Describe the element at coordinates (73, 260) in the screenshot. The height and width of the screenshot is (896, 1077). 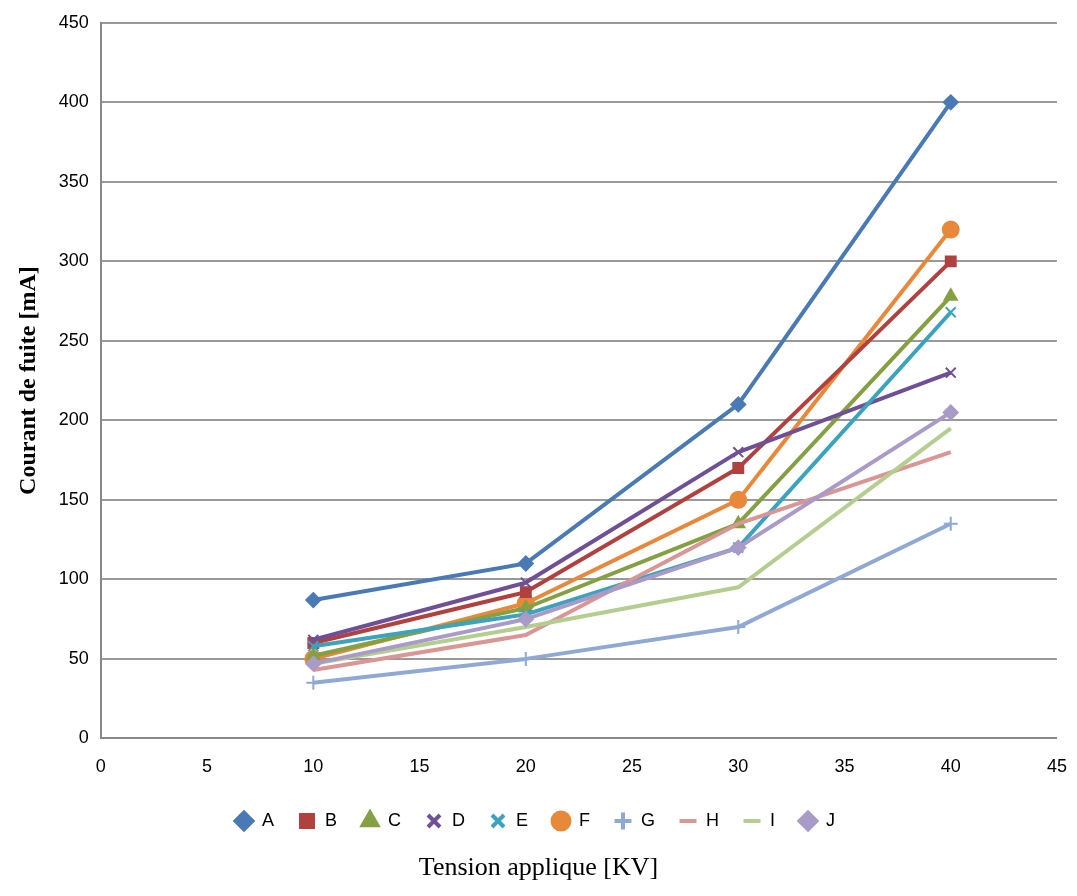
I see `y-tick-label: 300` at that location.